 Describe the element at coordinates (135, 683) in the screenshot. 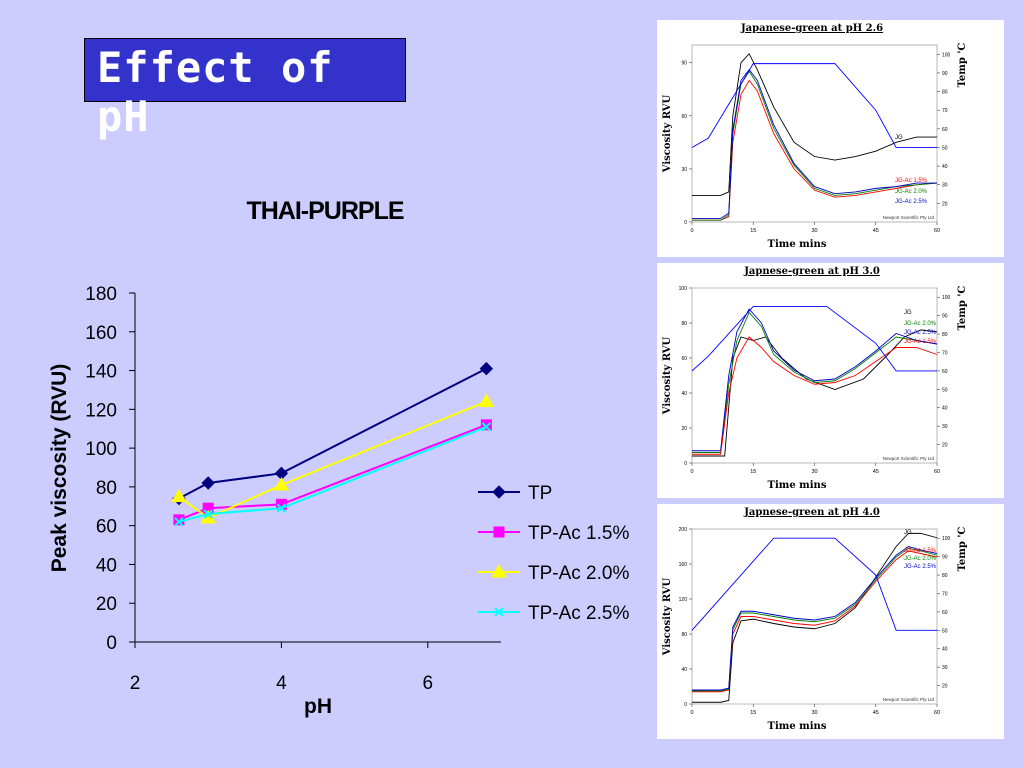

I see `x-tick-label: 2` at that location.